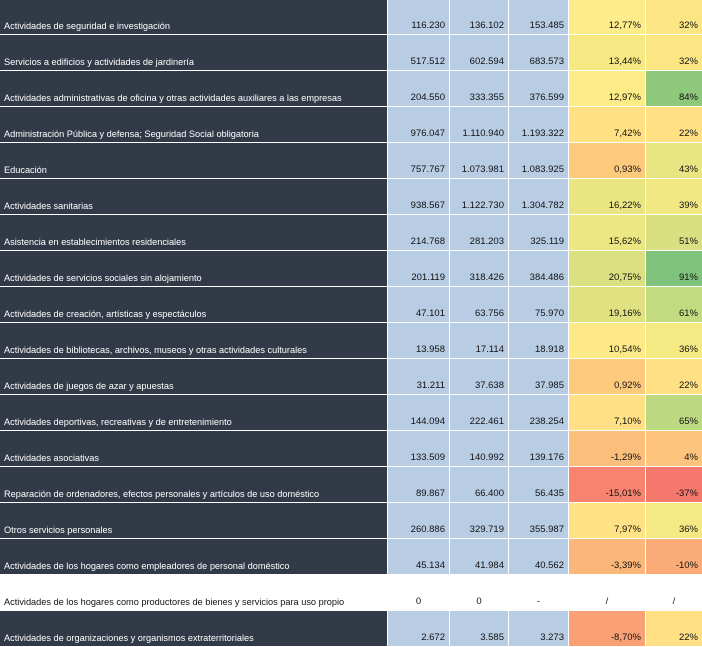 This screenshot has width=702, height=647. Describe the element at coordinates (674, 556) in the screenshot. I see `share-cell: -10%` at that location.